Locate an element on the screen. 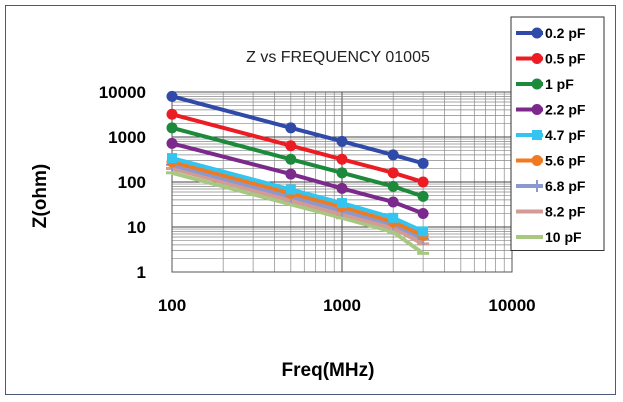 Image resolution: width=623 pixels, height=402 pixels. legend-item: 5.6 pF is located at coordinates (551, 161).